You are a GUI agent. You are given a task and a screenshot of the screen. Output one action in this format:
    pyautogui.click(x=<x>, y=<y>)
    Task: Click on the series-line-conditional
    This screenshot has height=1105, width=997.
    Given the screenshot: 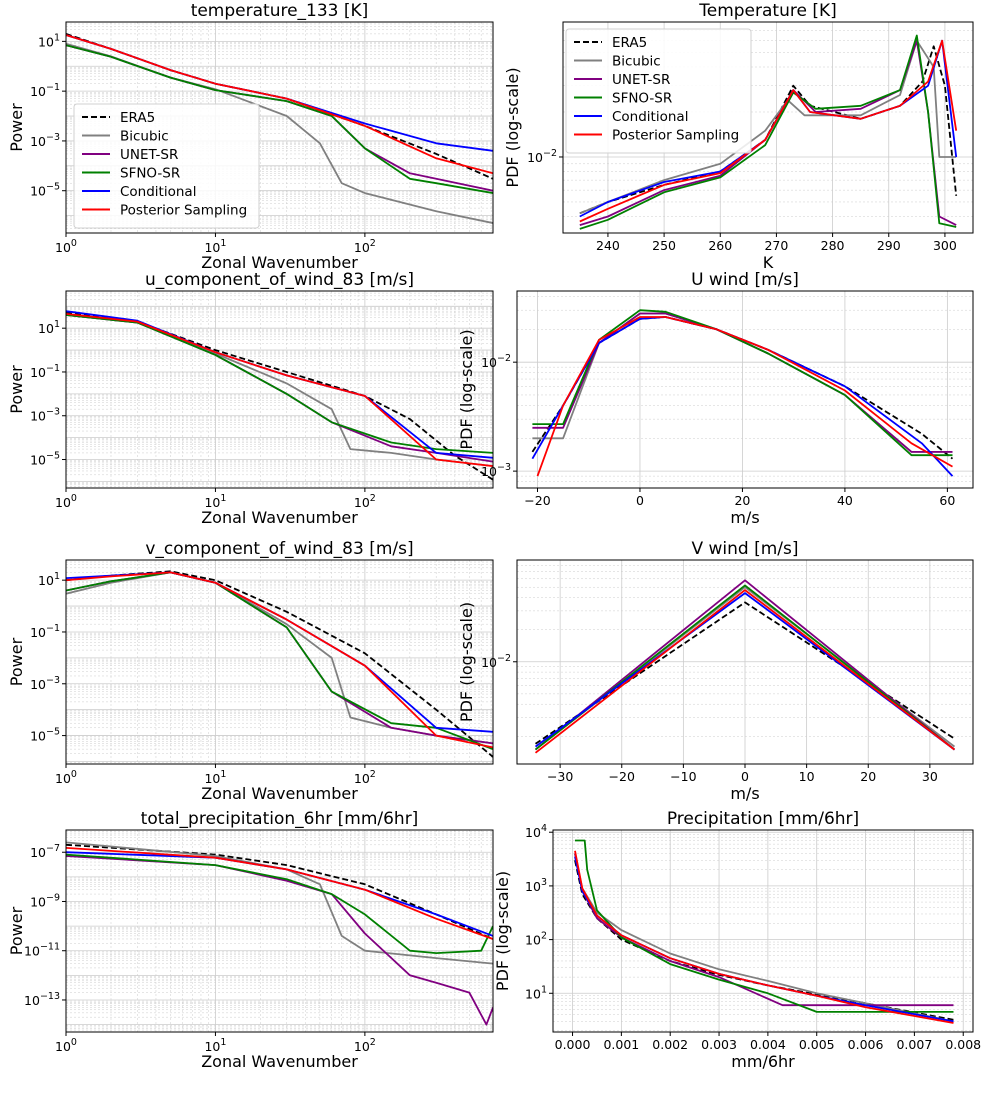 What is the action you would take?
    pyautogui.click(x=279, y=652)
    